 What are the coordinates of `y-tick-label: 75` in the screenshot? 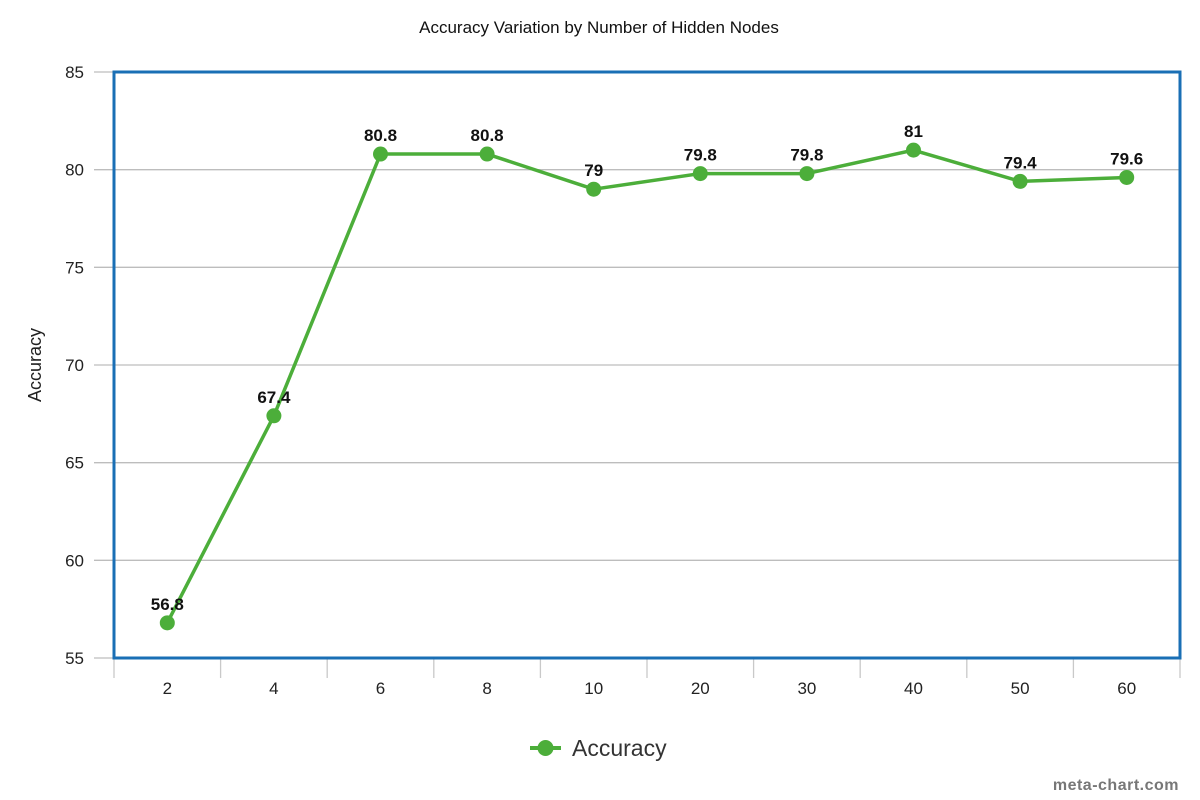 It's located at (74, 267).